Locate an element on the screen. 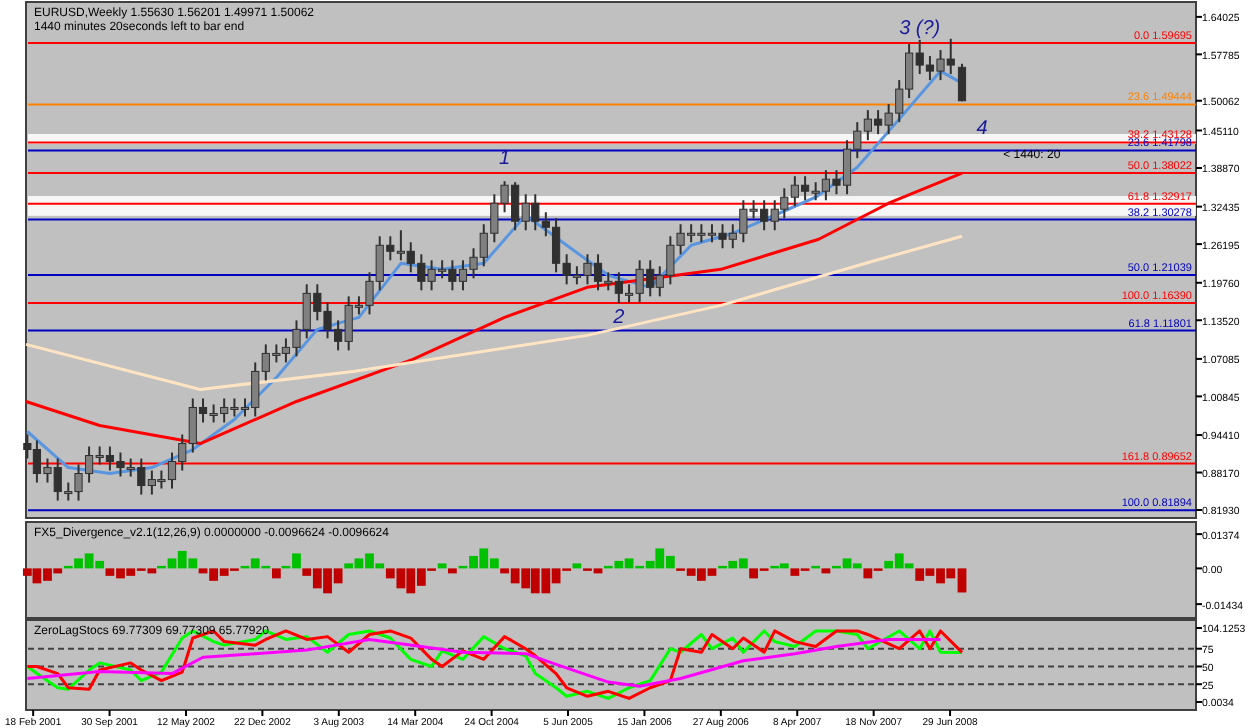 Image resolution: width=1250 pixels, height=728 pixels. annotation: 2 is located at coordinates (618, 318).